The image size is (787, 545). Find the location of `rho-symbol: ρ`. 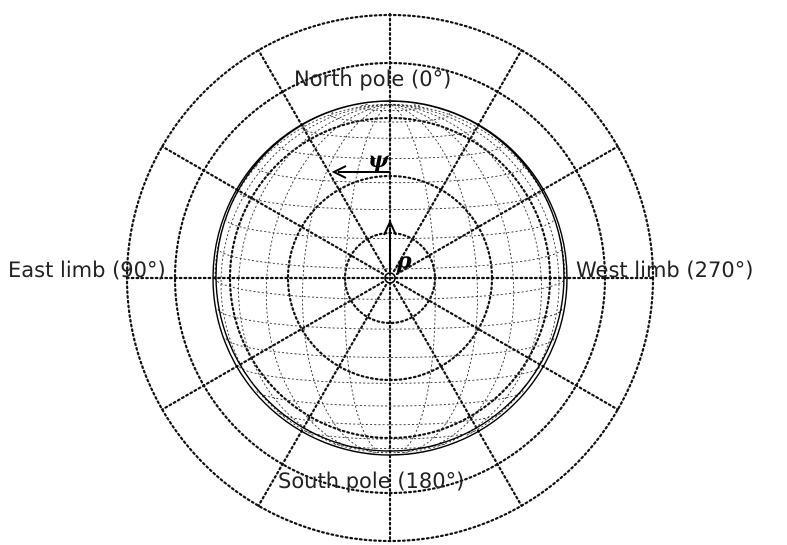

rho-symbol: ρ is located at coordinates (404, 261).